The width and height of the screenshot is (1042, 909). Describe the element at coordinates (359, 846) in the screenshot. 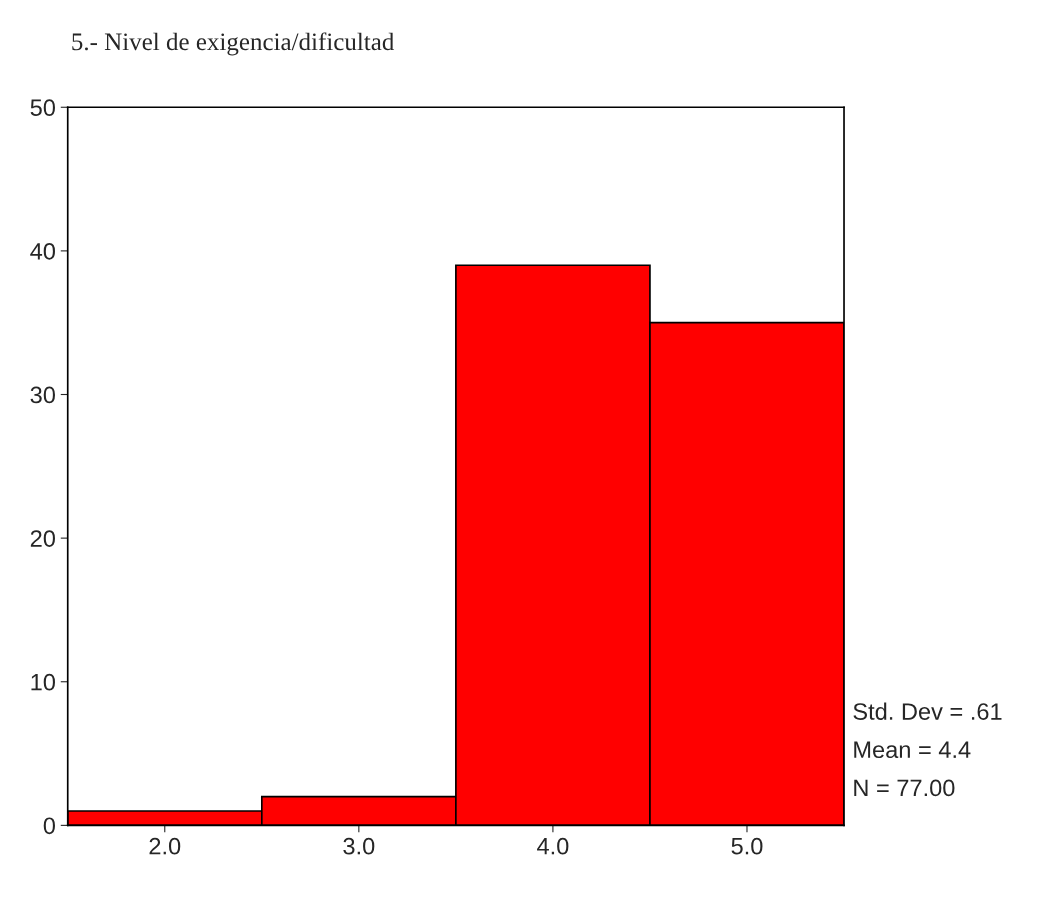

I see `x-tick-label: 3.0` at that location.